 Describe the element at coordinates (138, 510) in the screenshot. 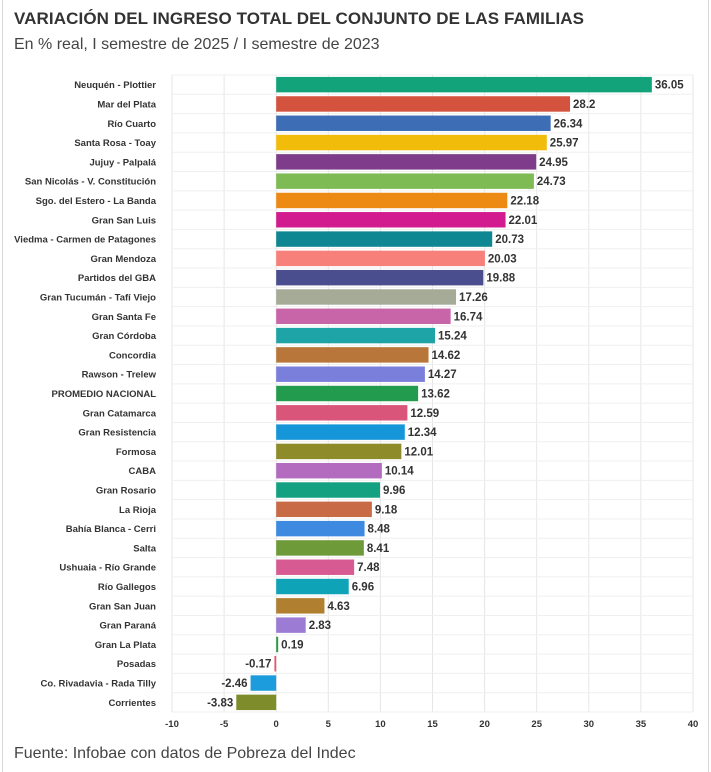

I see `category-label: La Rioja` at that location.